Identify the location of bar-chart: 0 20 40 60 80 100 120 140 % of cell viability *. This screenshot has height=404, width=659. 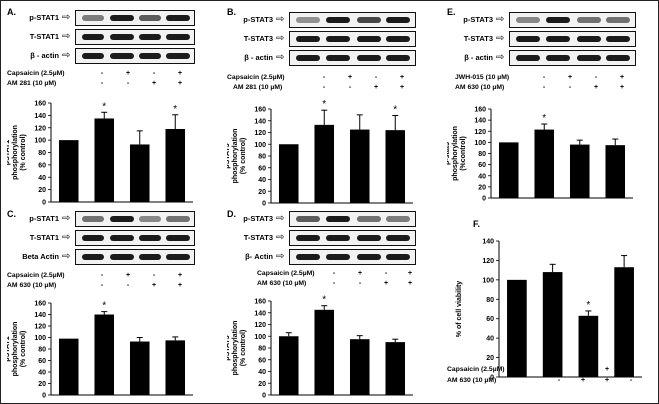
(549, 310).